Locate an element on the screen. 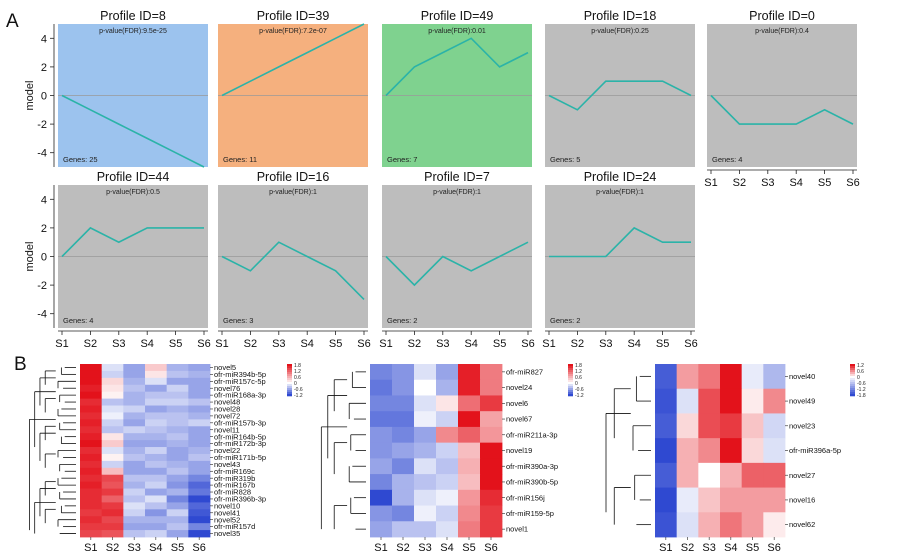 This screenshot has width=901, height=558. profile-pvalue: p-value(FDR):1 is located at coordinates (293, 192).